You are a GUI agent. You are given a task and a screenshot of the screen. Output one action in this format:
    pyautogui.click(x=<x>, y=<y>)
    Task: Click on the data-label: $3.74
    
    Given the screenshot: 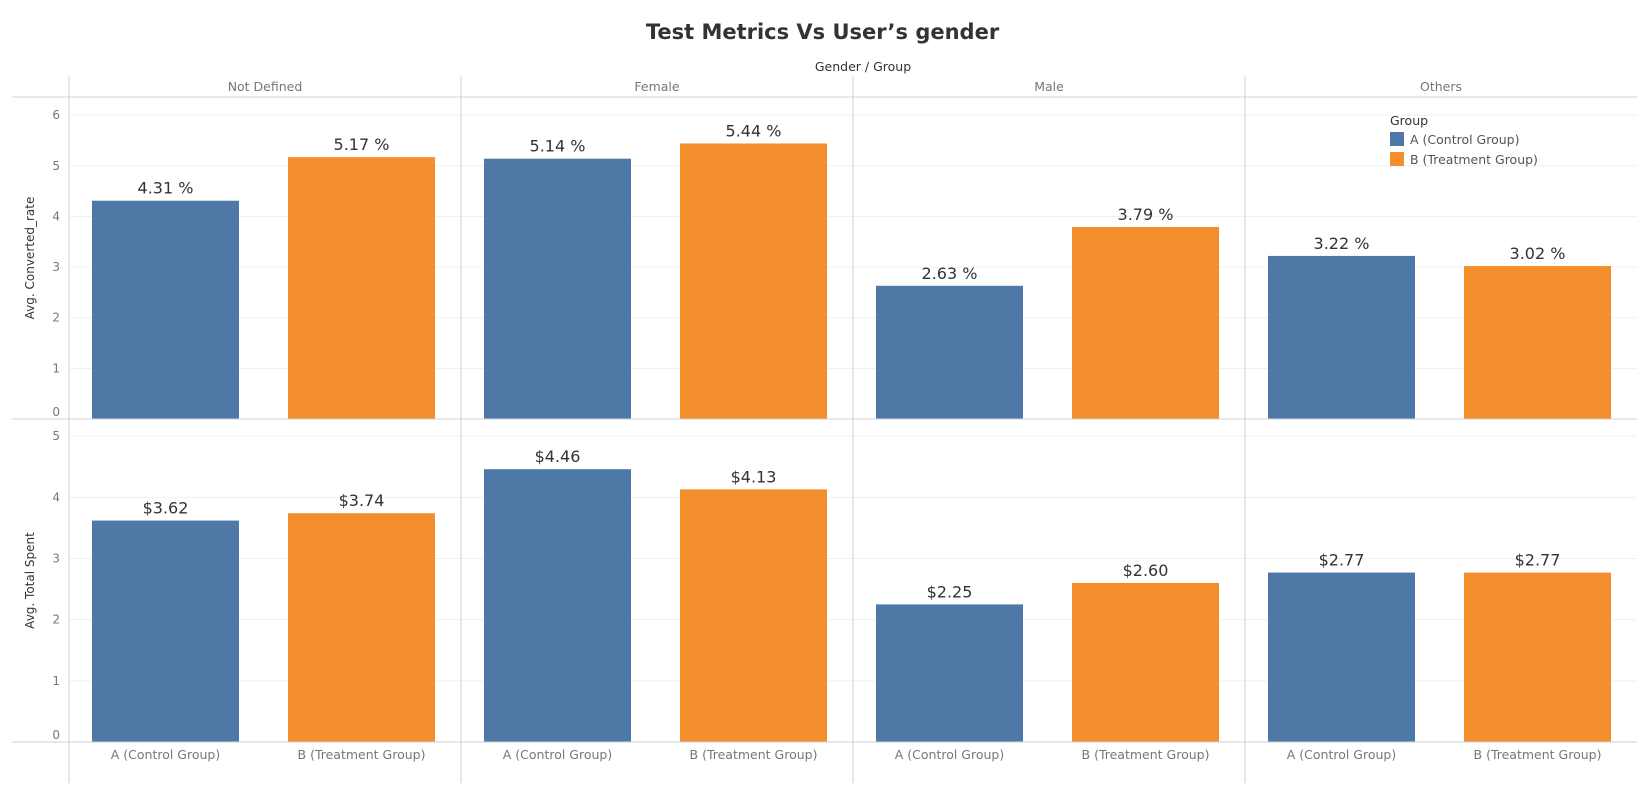 What is the action you would take?
    pyautogui.click(x=362, y=500)
    